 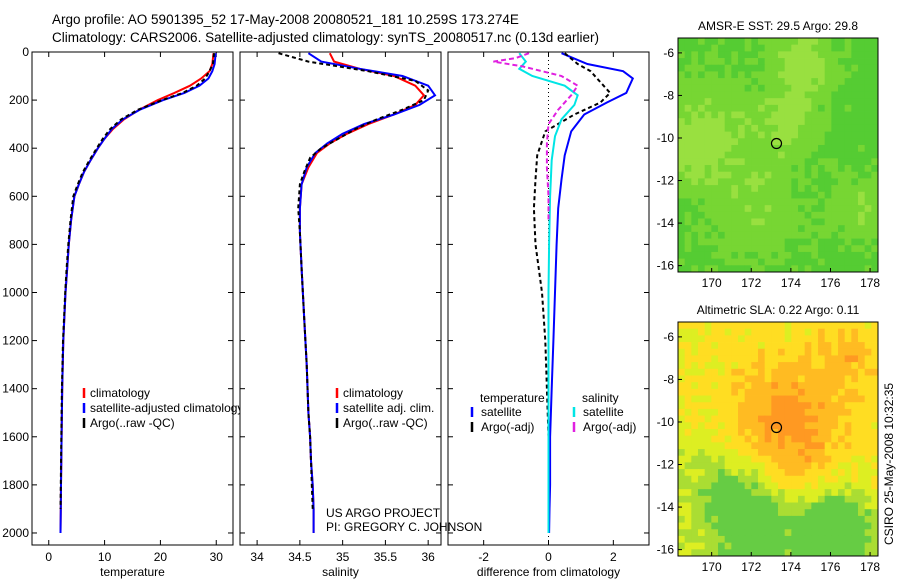 I want to click on difference-legend-label: satellite, so click(x=603, y=412).